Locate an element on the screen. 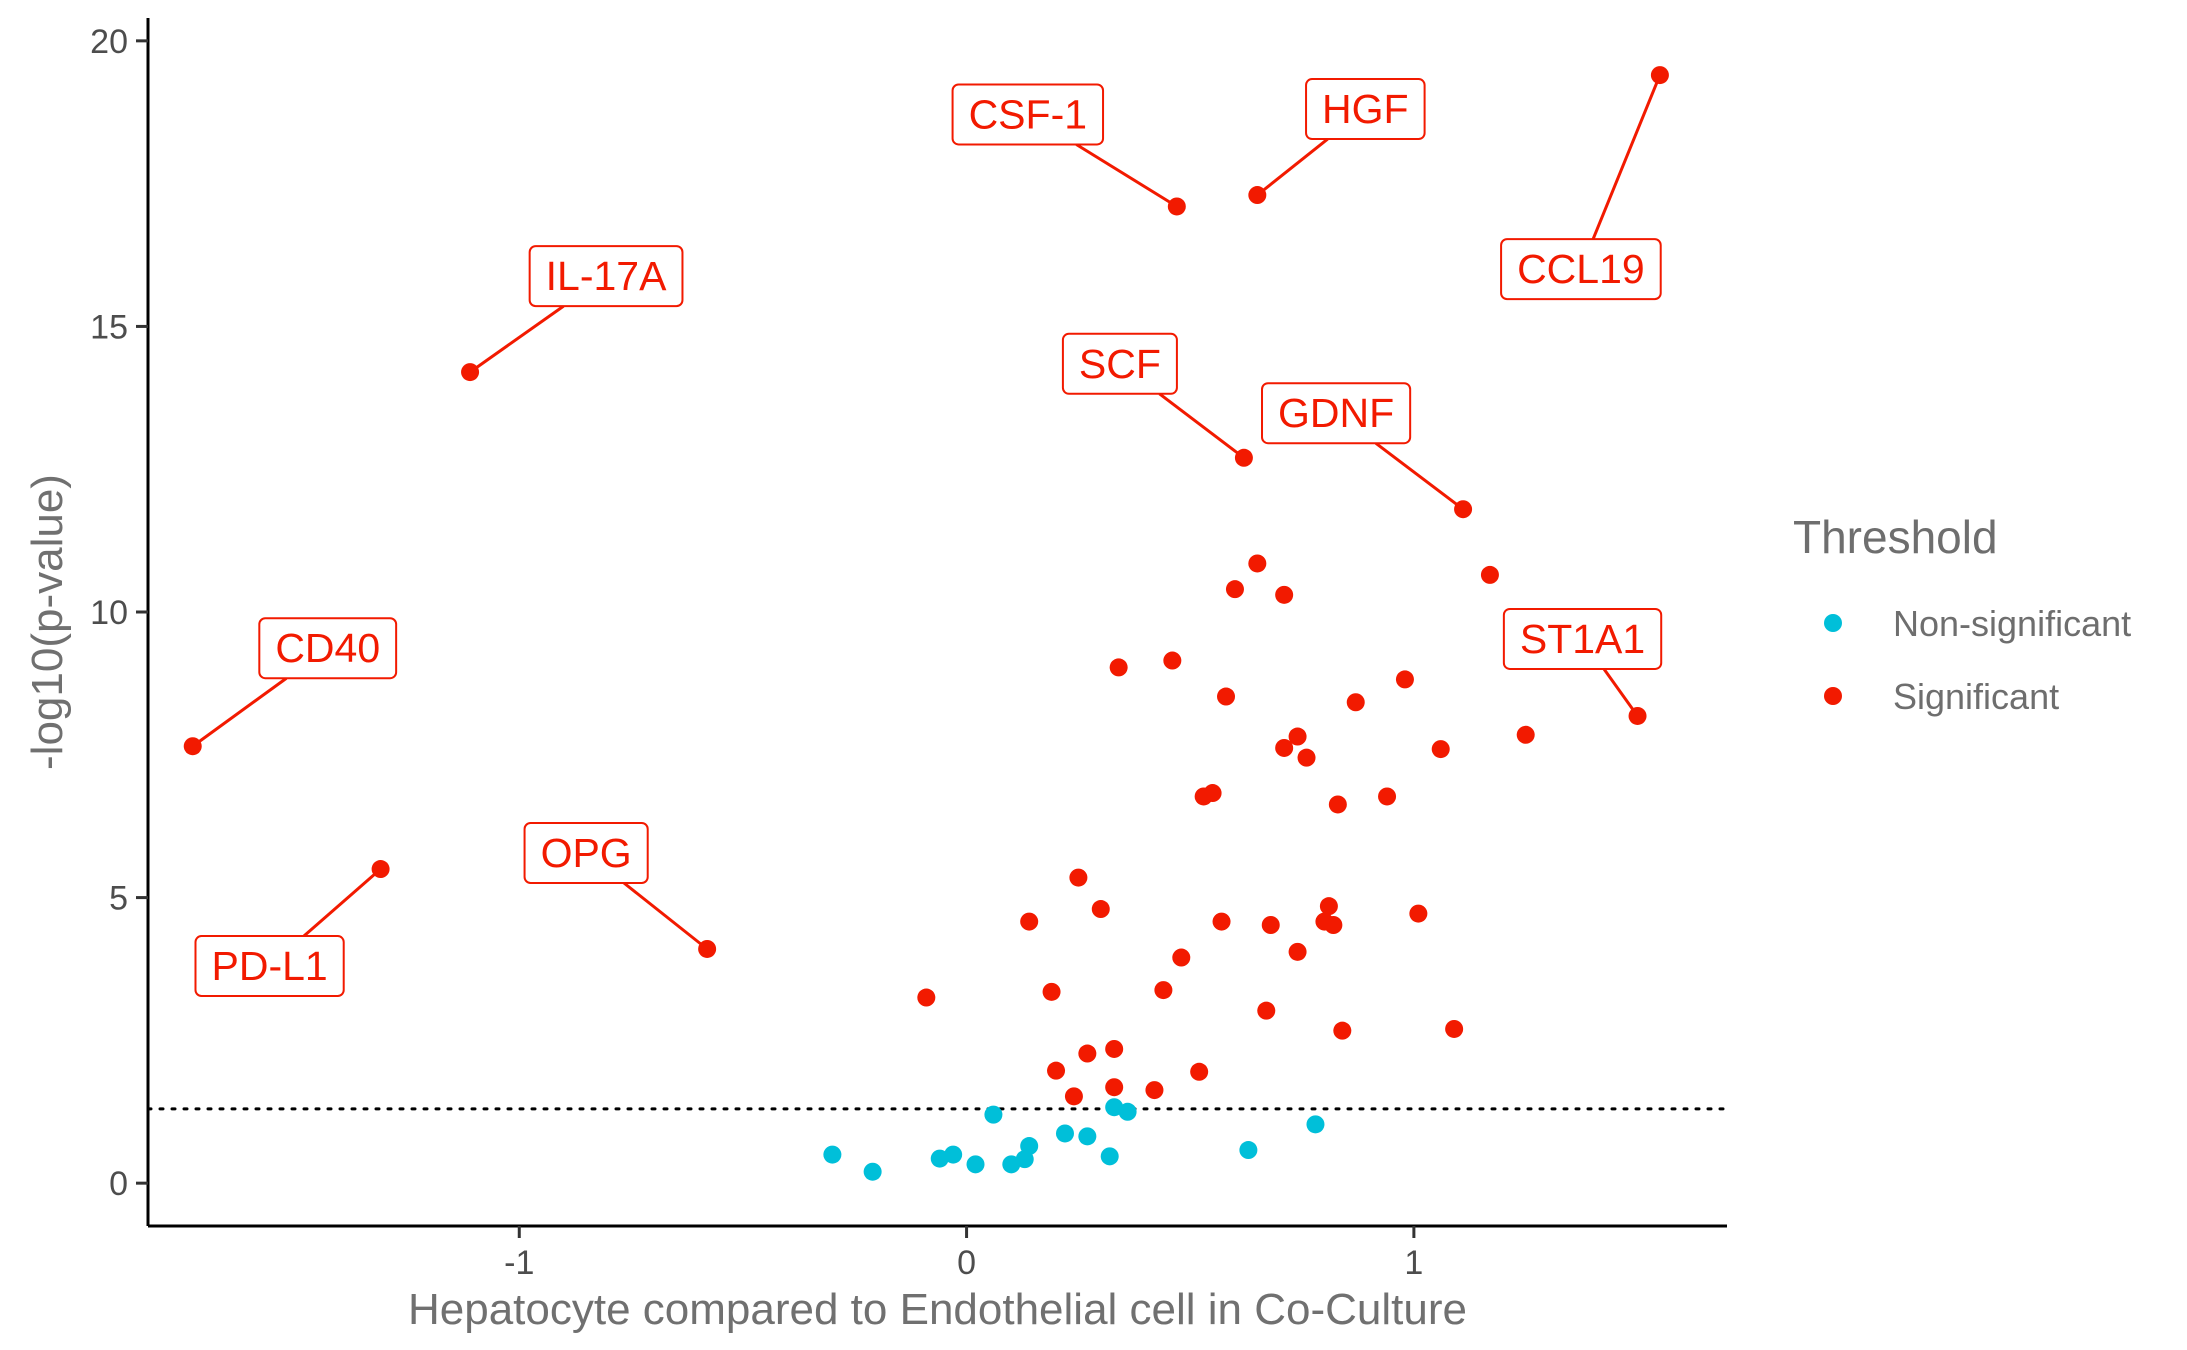 The height and width of the screenshot is (1350, 2187). legend-title: Threshold is located at coordinates (1895, 537).